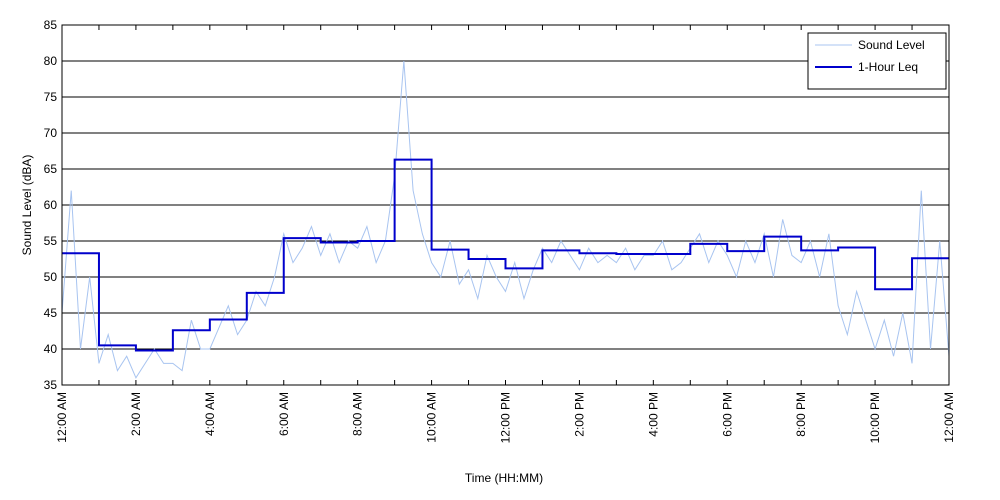  What do you see at coordinates (51, 241) in the screenshot?
I see `y-tick-label: 55` at bounding box center [51, 241].